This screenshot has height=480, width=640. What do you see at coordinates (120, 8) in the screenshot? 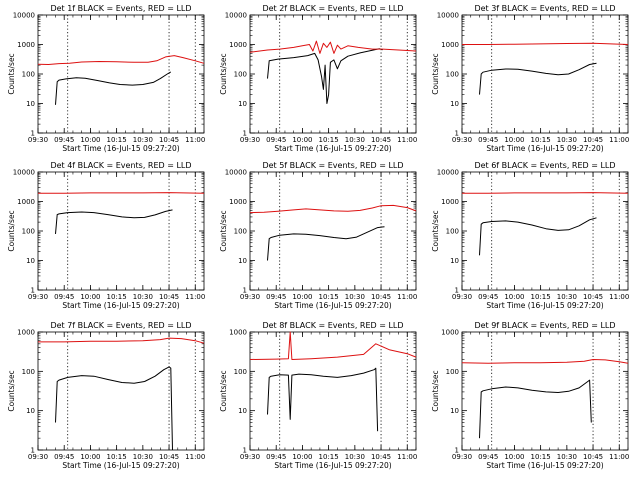
I see `panel-title: Det 1f BLACK = Events, RED = LLD` at bounding box center [120, 8].